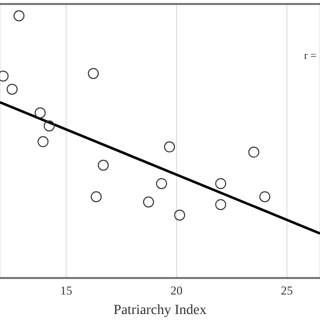  I want to click on x-tick-label: 15, so click(66, 291).